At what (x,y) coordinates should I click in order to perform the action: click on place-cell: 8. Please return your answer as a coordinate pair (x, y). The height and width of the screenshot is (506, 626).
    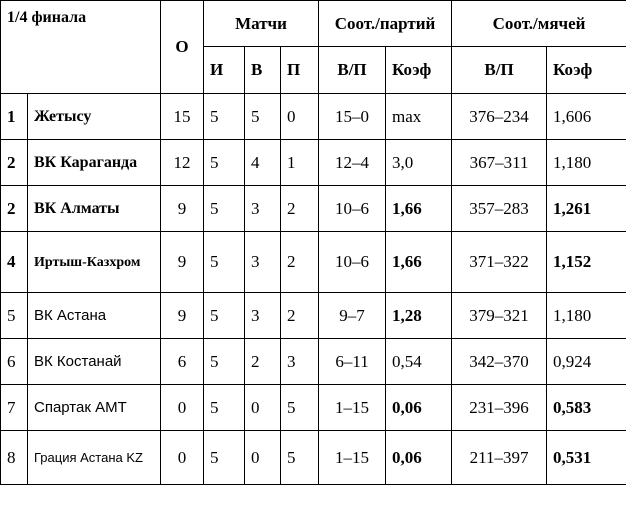
    Looking at the image, I should click on (14, 457).